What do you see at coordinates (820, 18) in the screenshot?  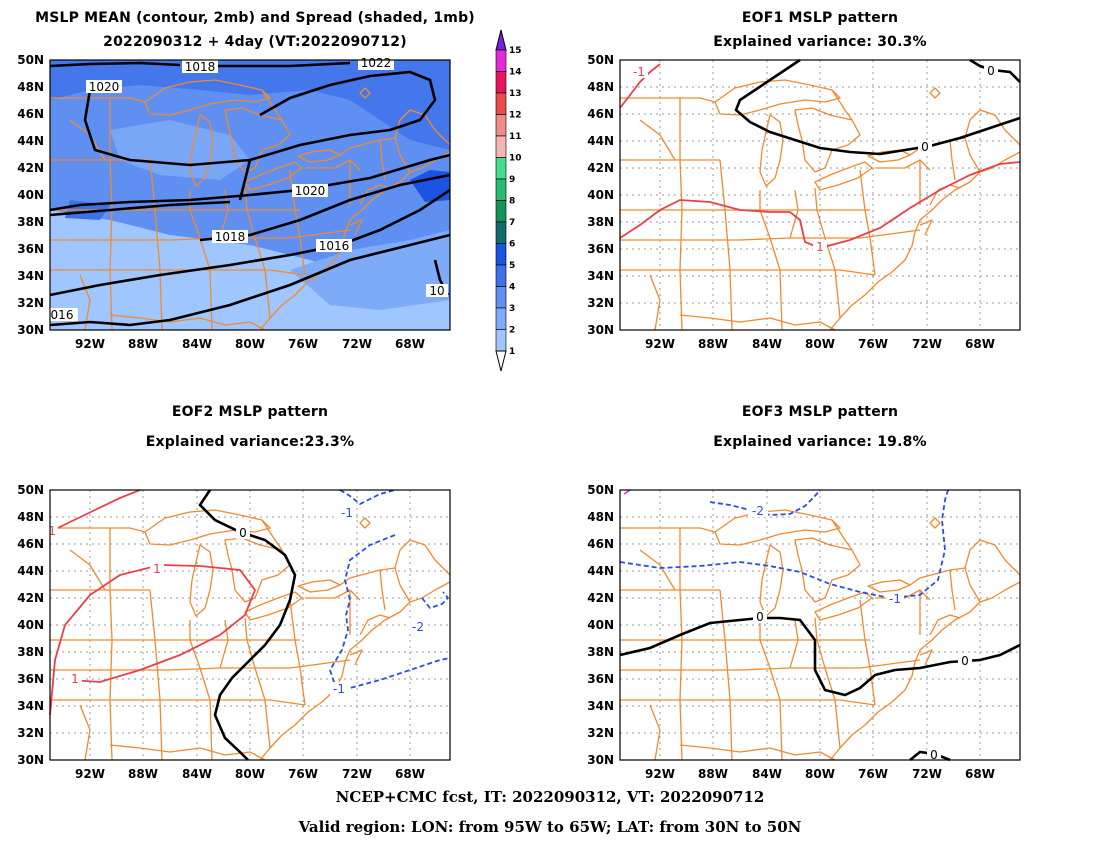 I see `eof1-title: EOF1 MSLP pattern` at bounding box center [820, 18].